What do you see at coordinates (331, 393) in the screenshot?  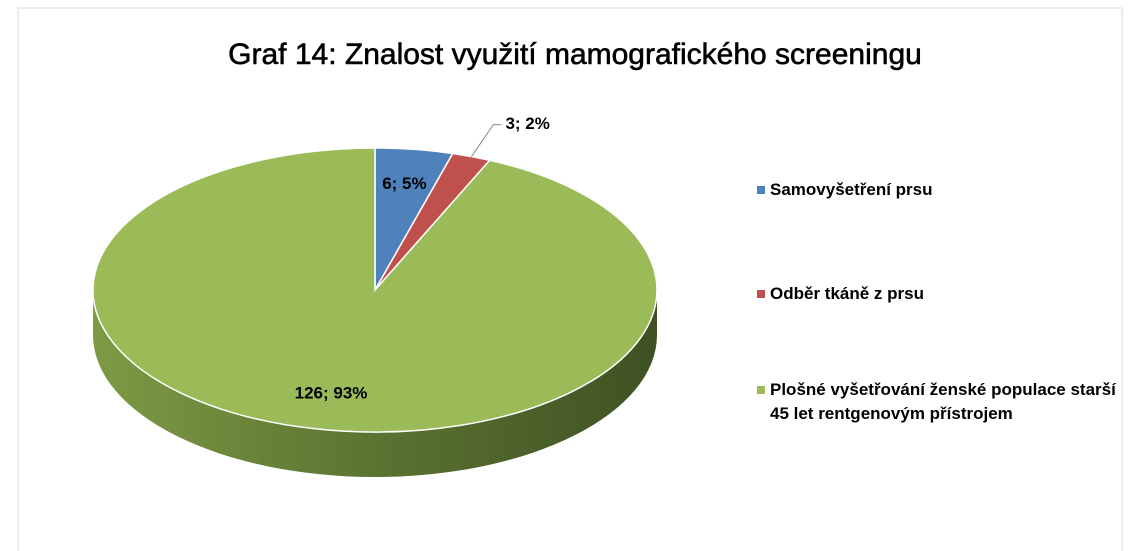 I see `data-label: 126; 93%` at bounding box center [331, 393].